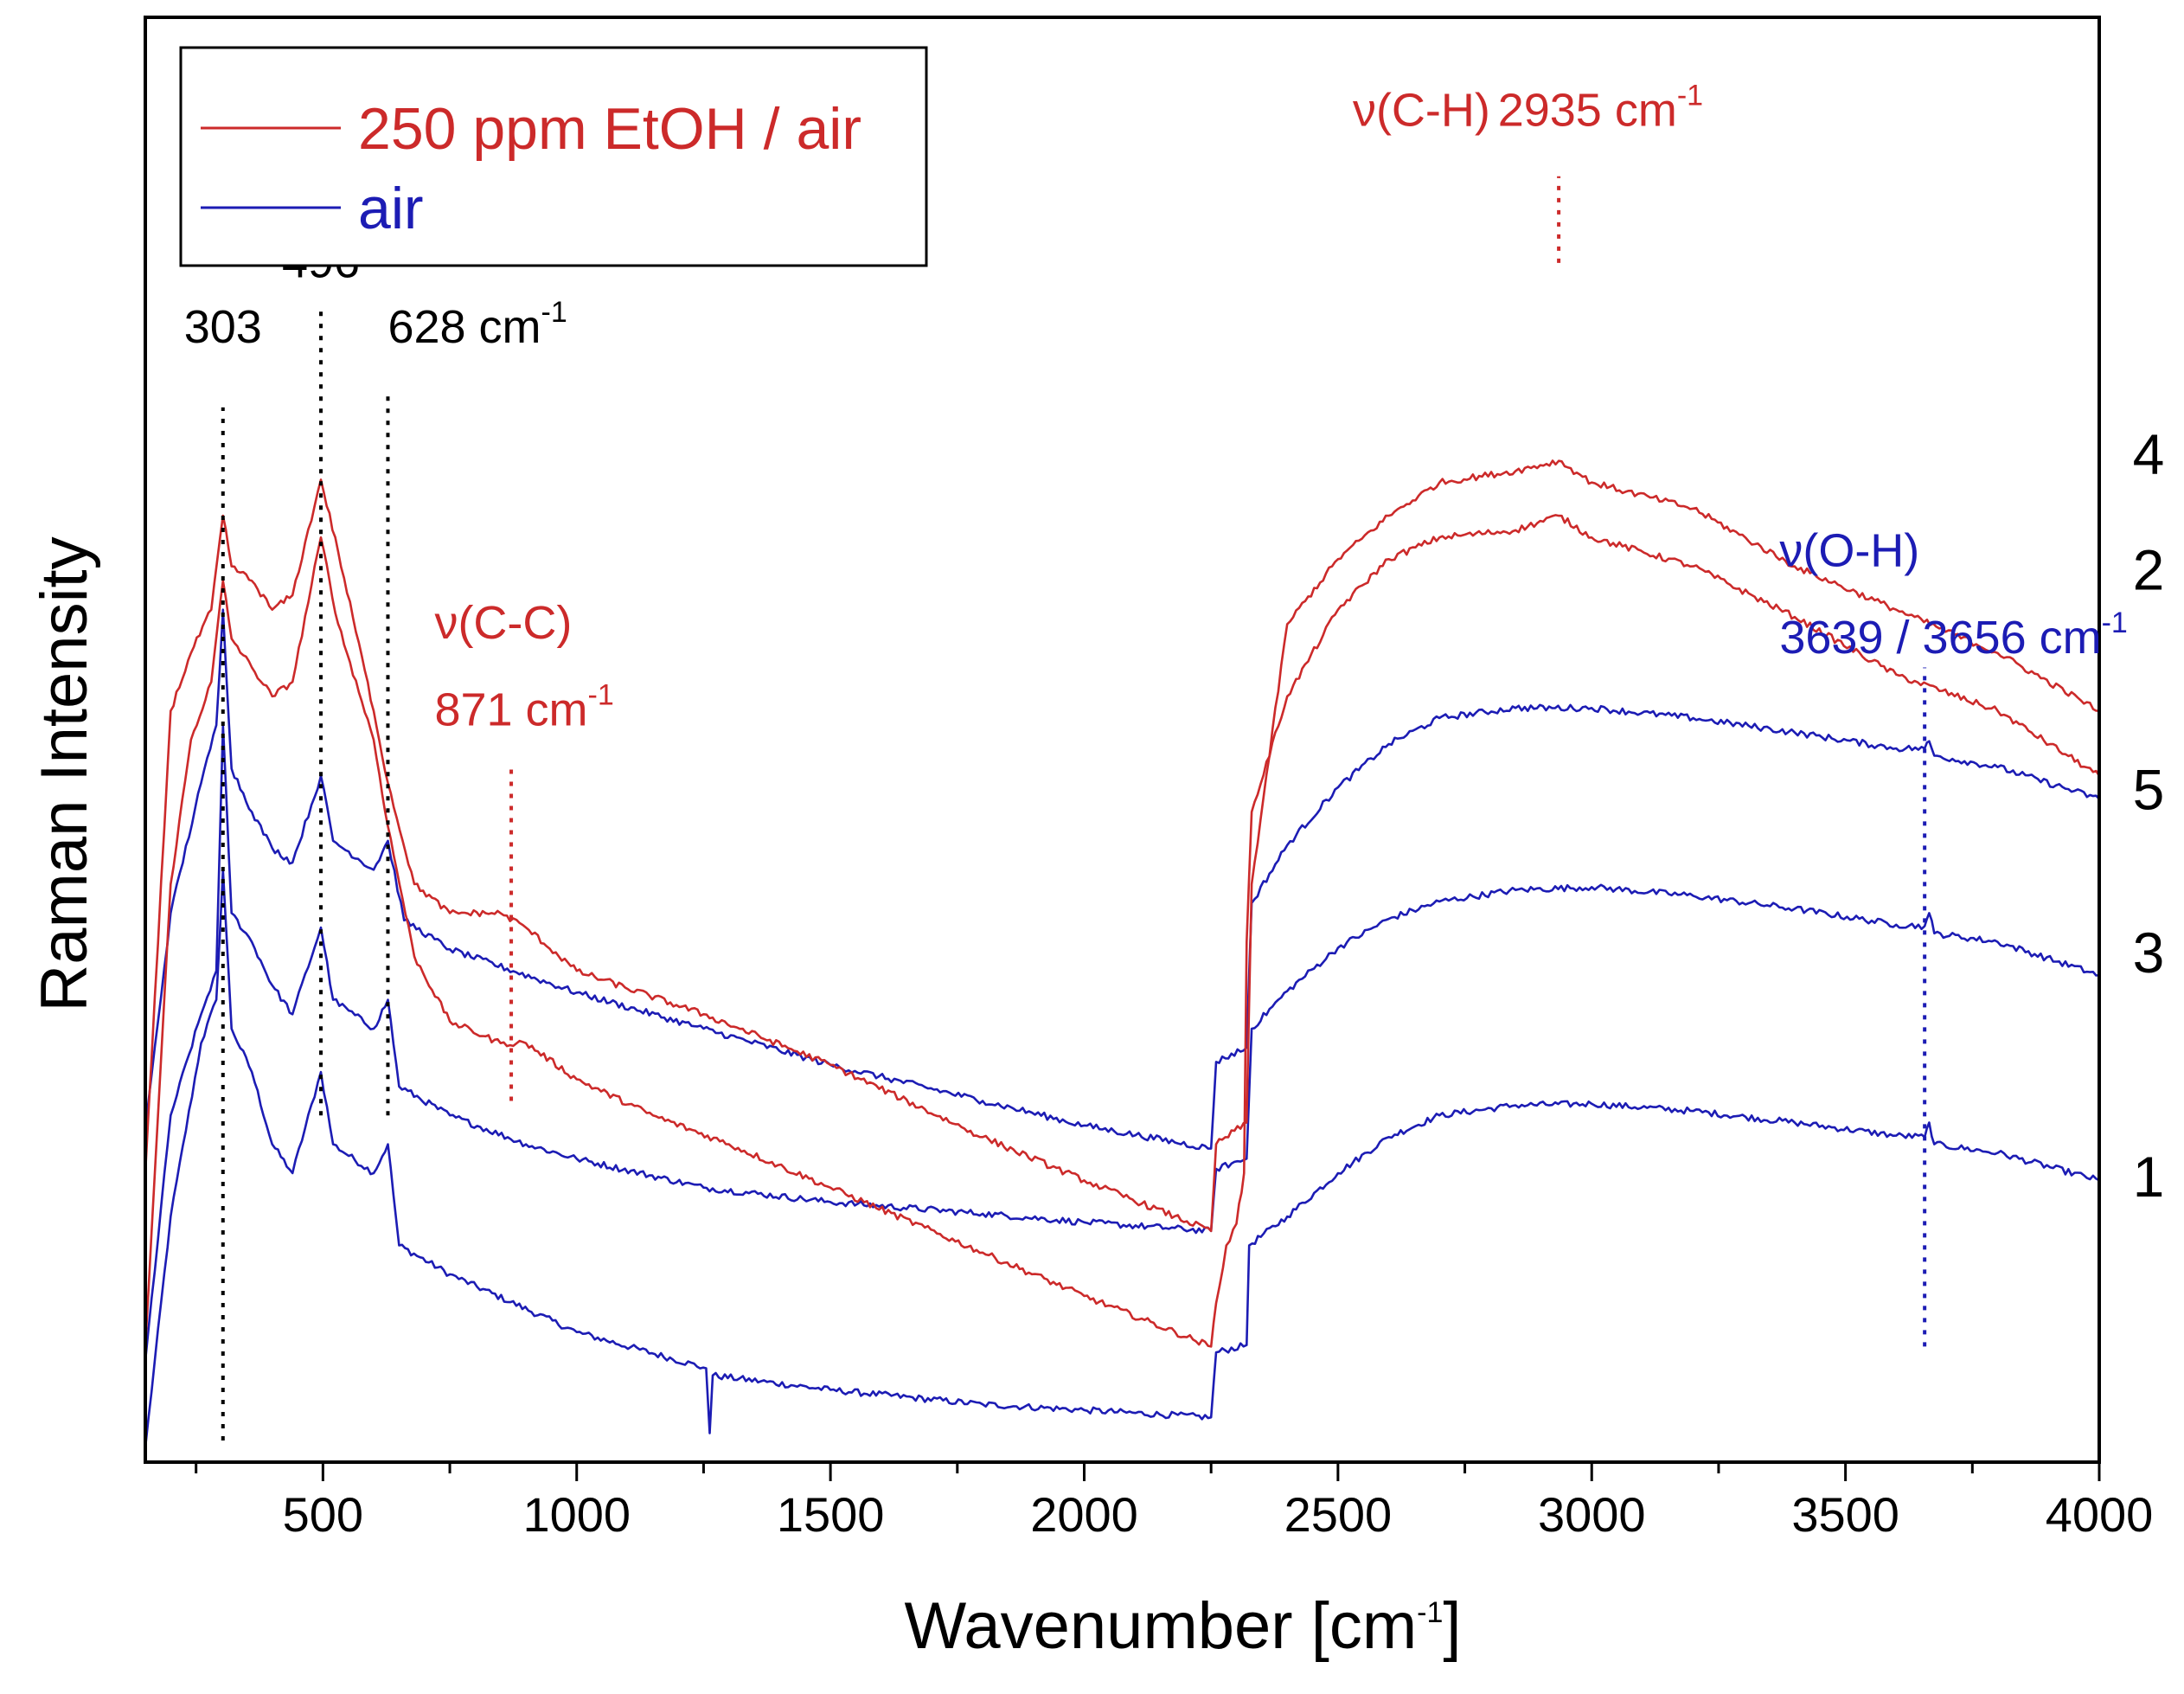 Image resolution: width=2184 pixels, height=1694 pixels. I want to click on annotation-text-5: ν(C-H), so click(1421, 110).